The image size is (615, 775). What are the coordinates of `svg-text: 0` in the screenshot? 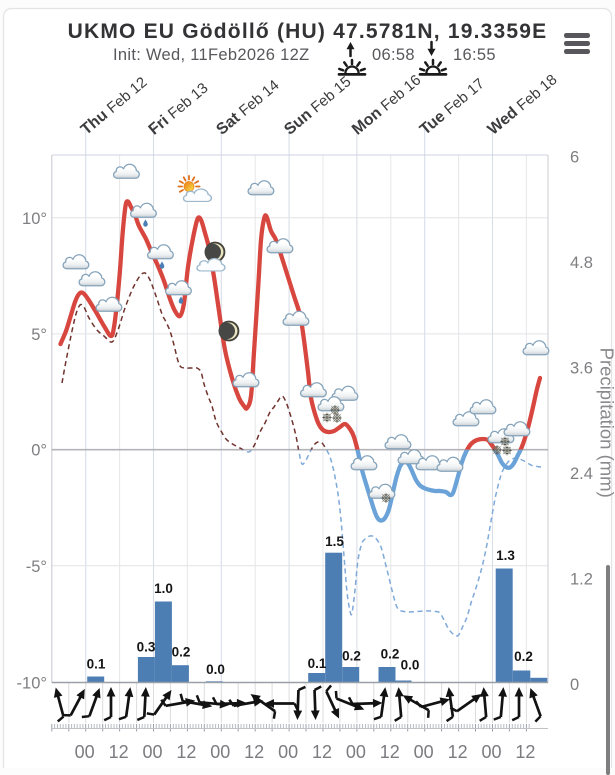 It's located at (574, 685).